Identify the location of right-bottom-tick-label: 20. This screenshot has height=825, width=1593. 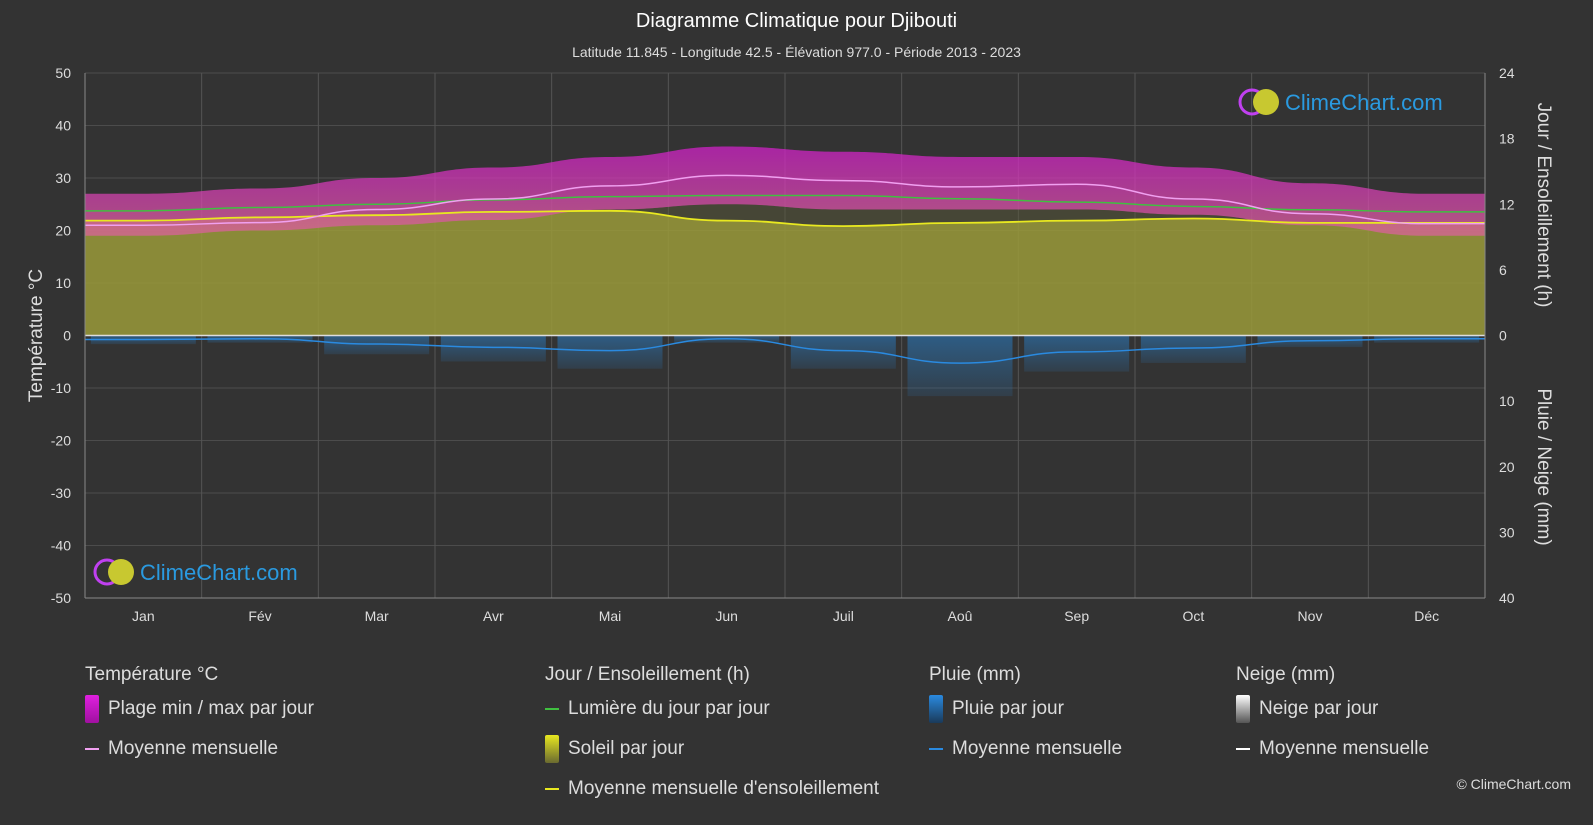
(1507, 467).